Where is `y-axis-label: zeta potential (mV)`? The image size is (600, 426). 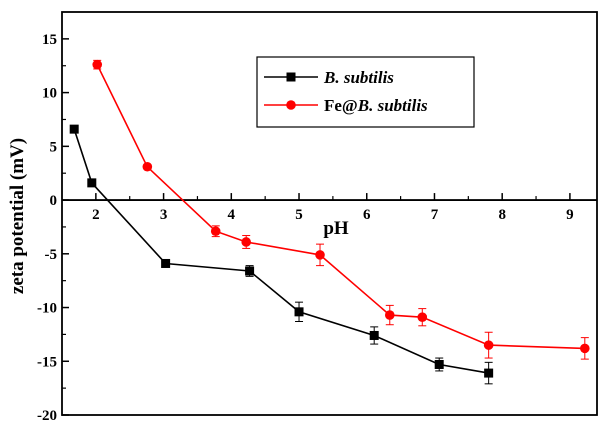
y-axis-label: zeta potential (mV) is located at coordinates (17, 216).